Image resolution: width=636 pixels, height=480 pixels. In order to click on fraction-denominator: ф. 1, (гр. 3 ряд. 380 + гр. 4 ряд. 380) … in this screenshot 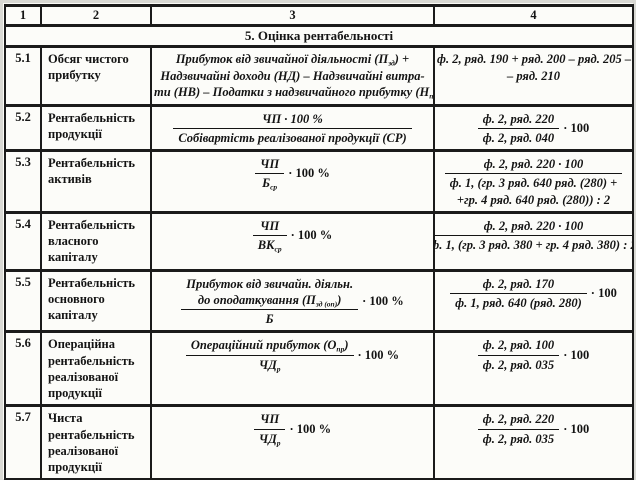, I will do `click(533, 244)`.